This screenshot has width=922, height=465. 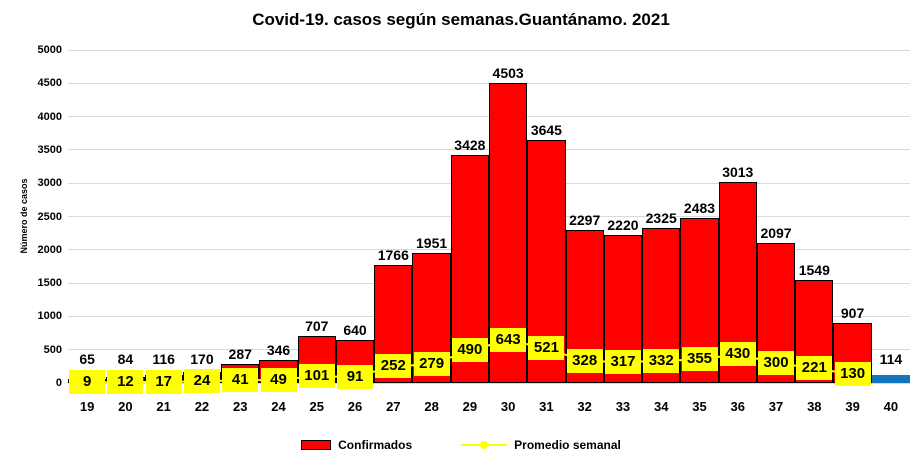 I want to click on avg-value-label: 355, so click(x=699, y=359).